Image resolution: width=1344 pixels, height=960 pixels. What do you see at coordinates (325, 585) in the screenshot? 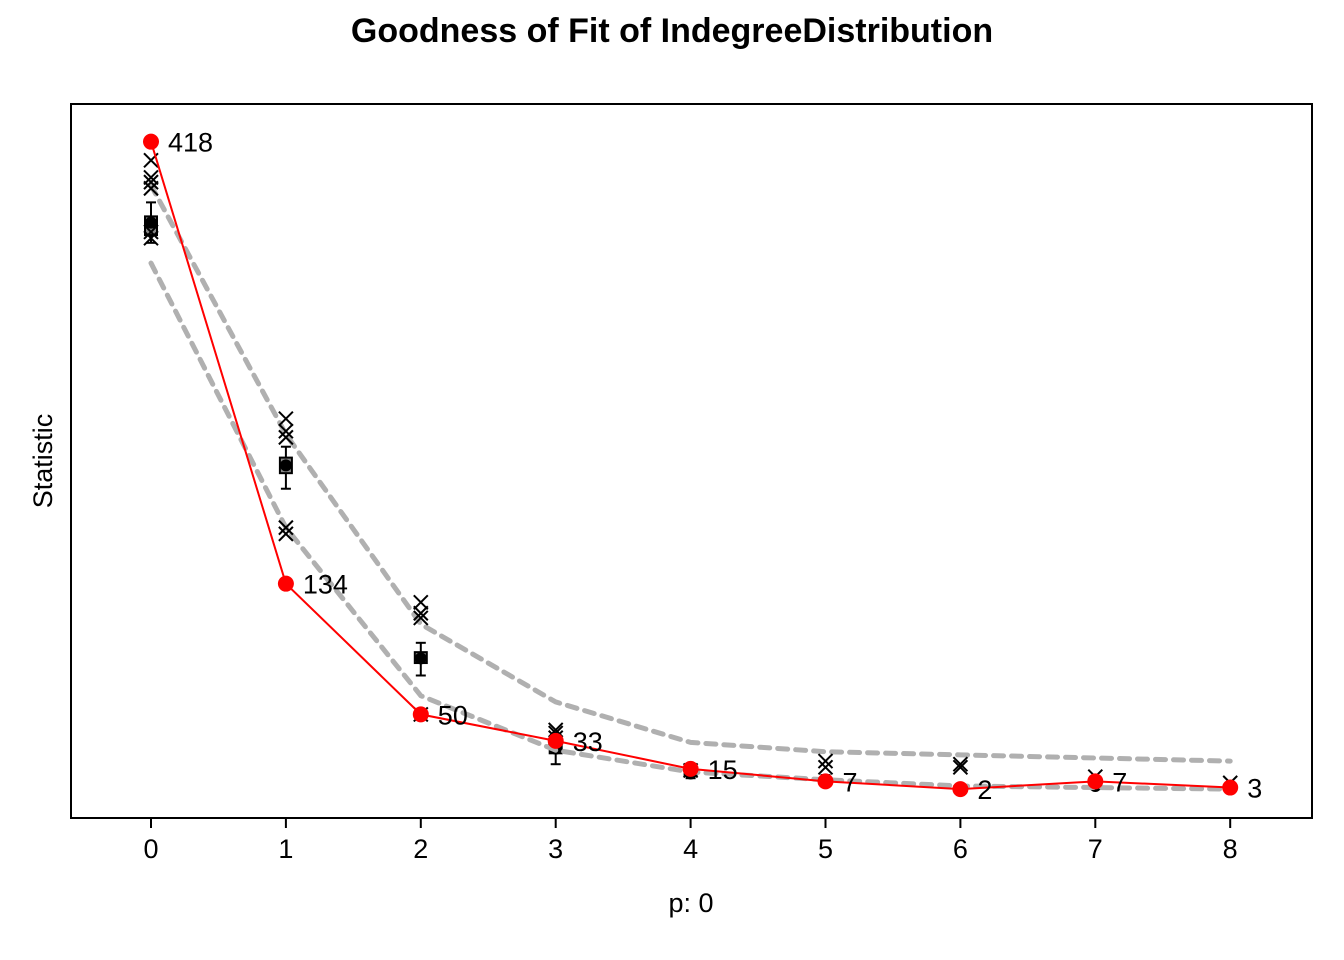
I see `observed-value-label: 134` at bounding box center [325, 585].